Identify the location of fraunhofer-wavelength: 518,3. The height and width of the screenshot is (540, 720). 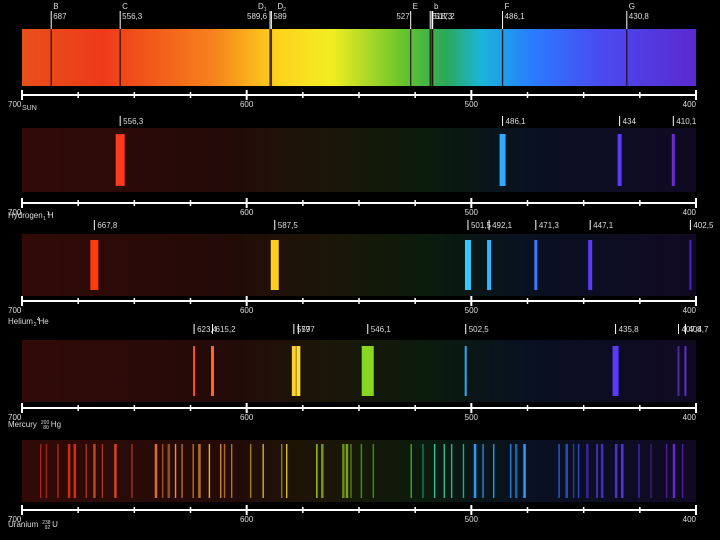
(442, 16).